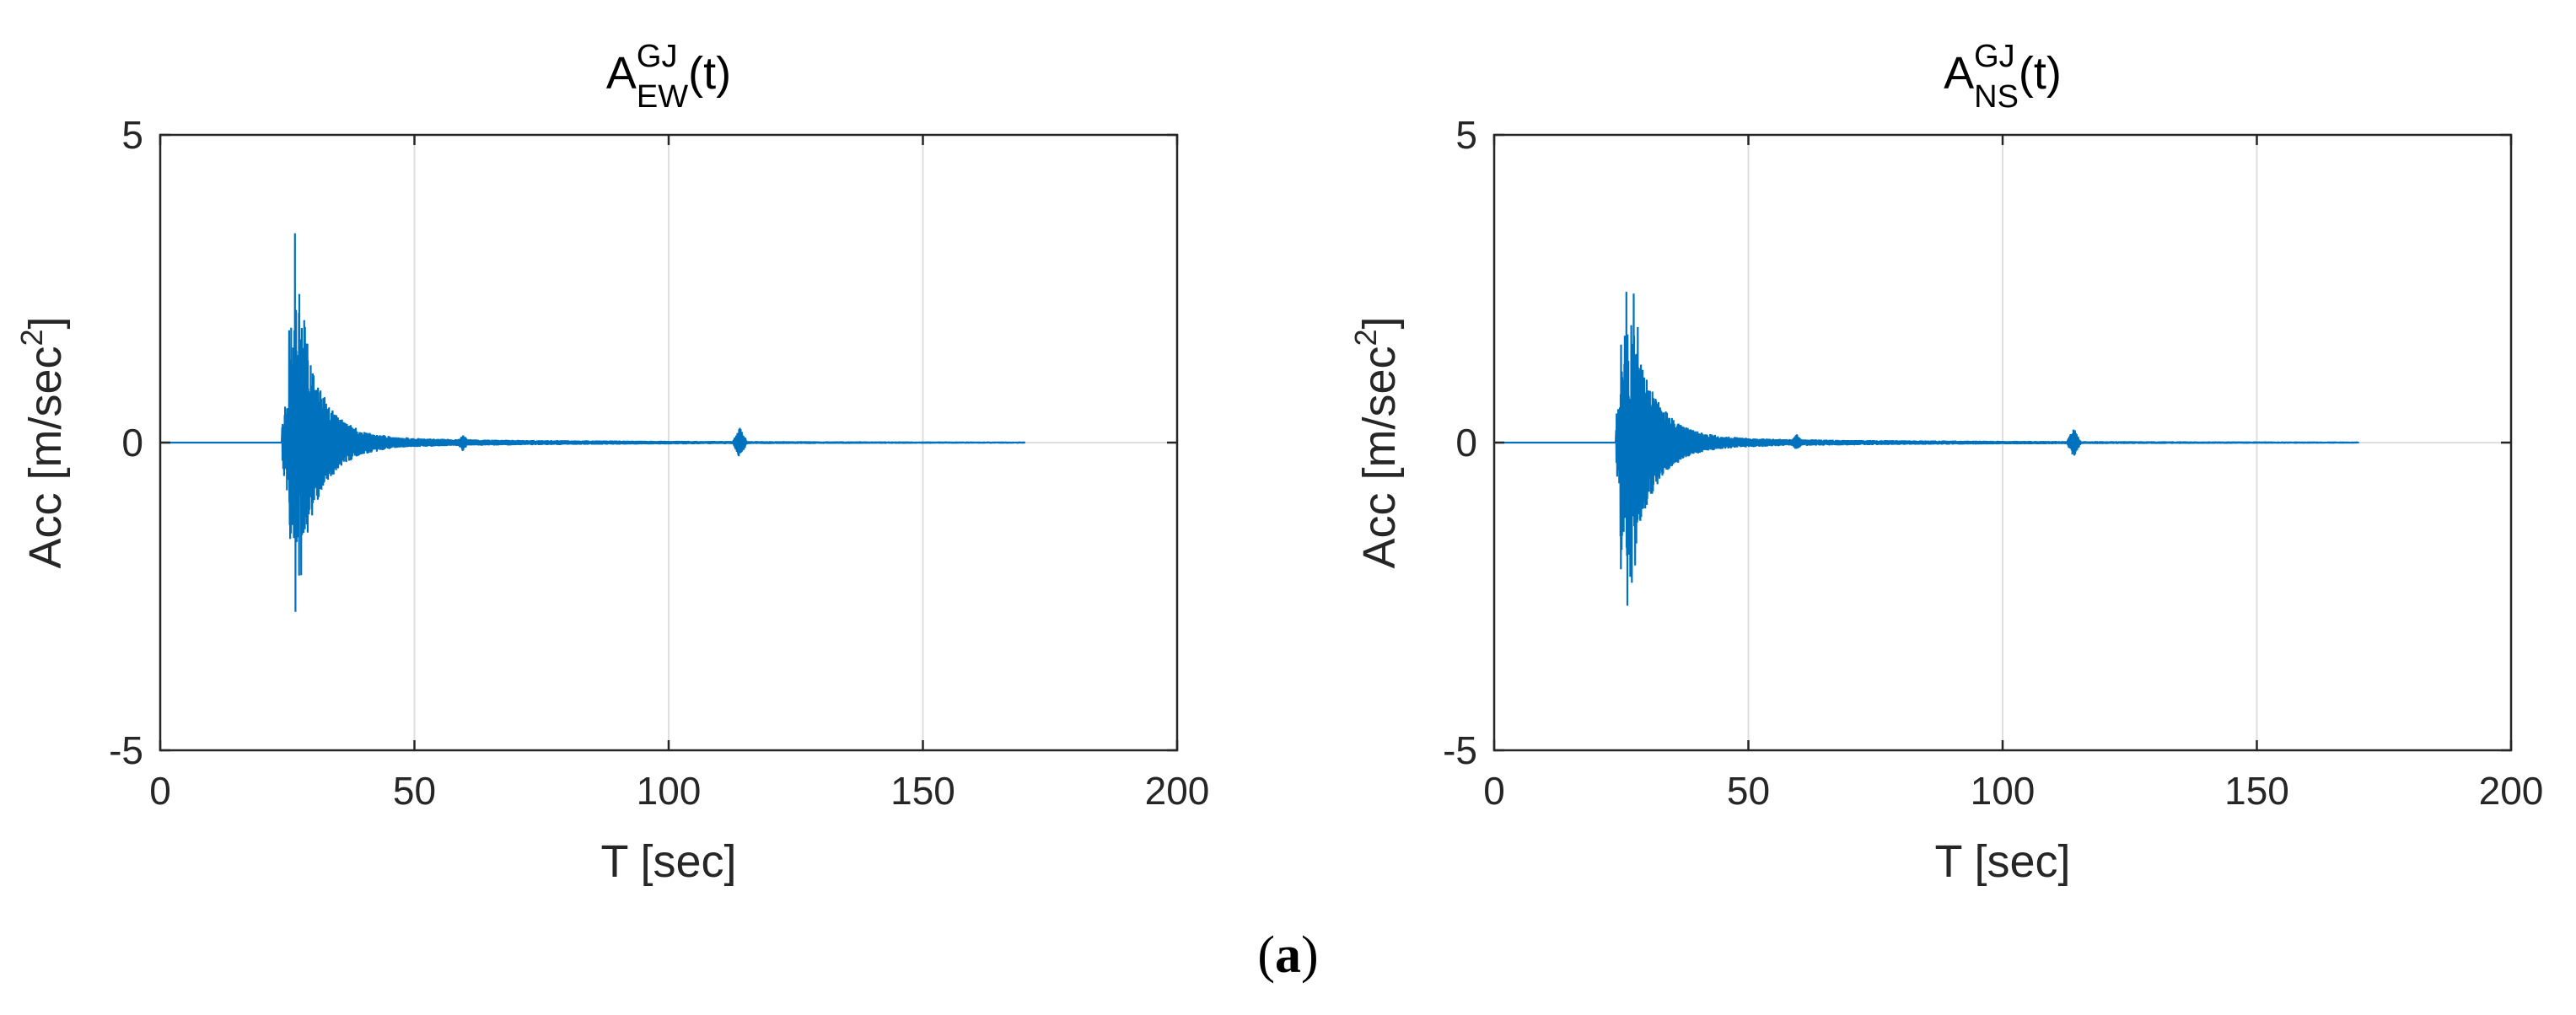 The image size is (2576, 1015). I want to click on figure-caption: (a), so click(1288, 955).